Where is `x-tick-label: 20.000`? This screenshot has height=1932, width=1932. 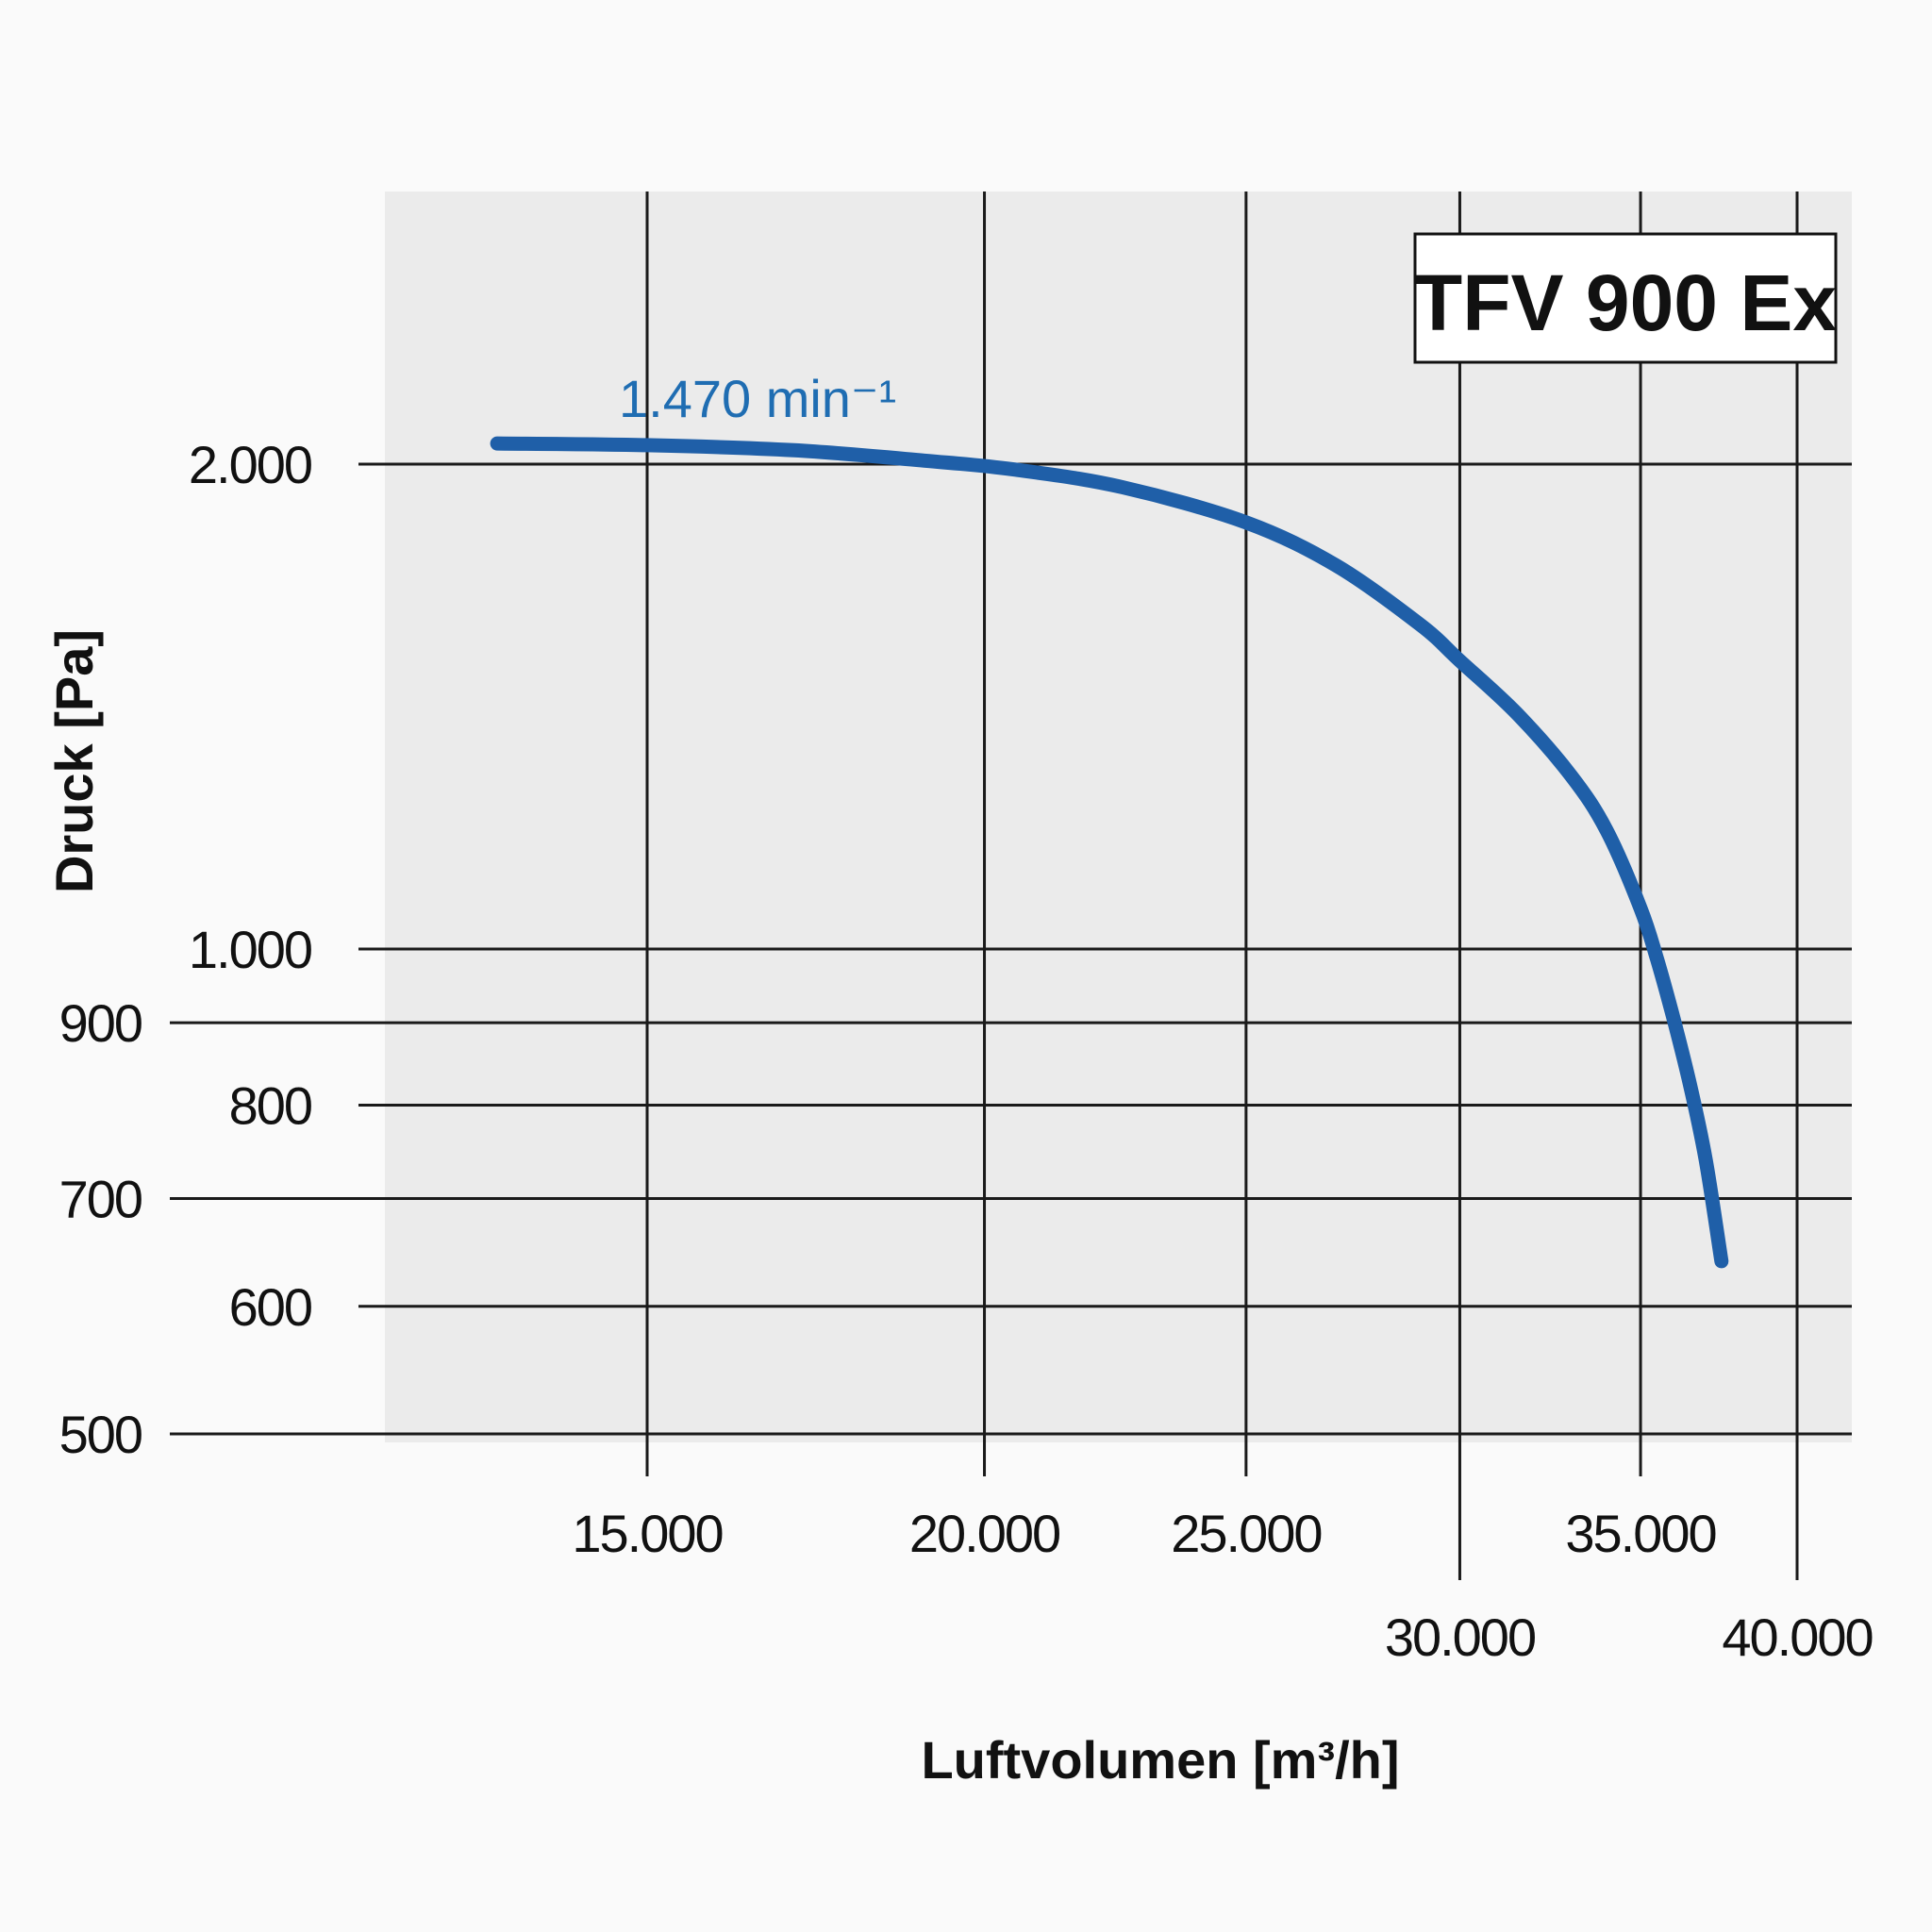 x-tick-label: 20.000 is located at coordinates (984, 1533).